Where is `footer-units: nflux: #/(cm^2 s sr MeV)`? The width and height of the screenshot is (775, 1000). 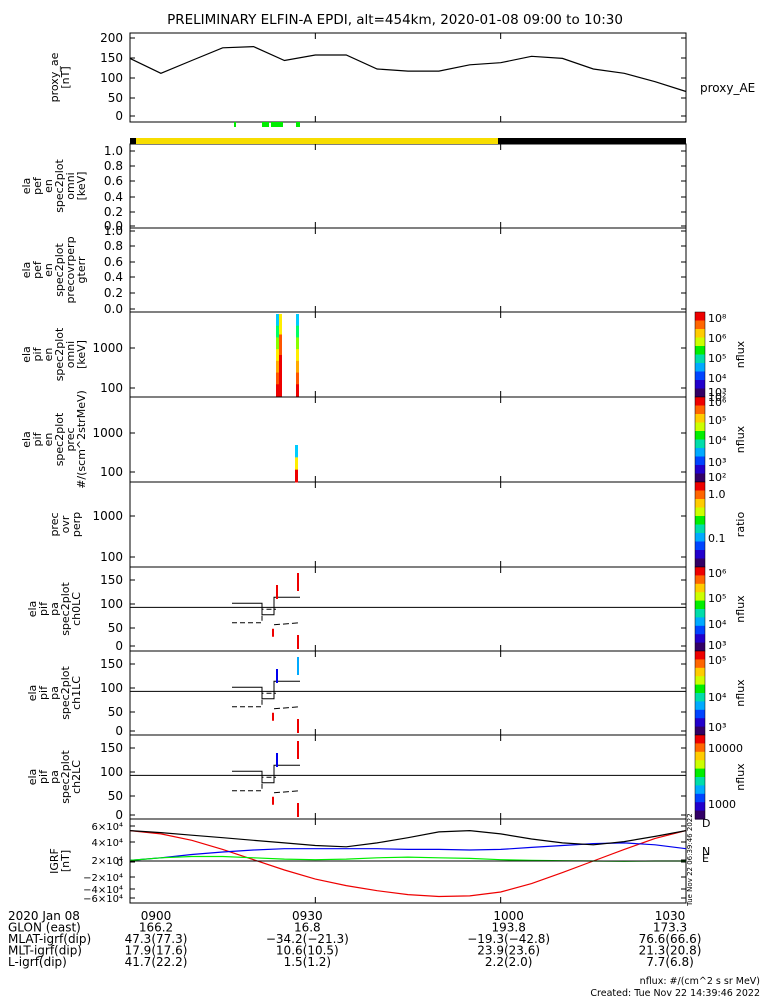 footer-units: nflux: #/(cm^2 s sr MeV) is located at coordinates (700, 981).